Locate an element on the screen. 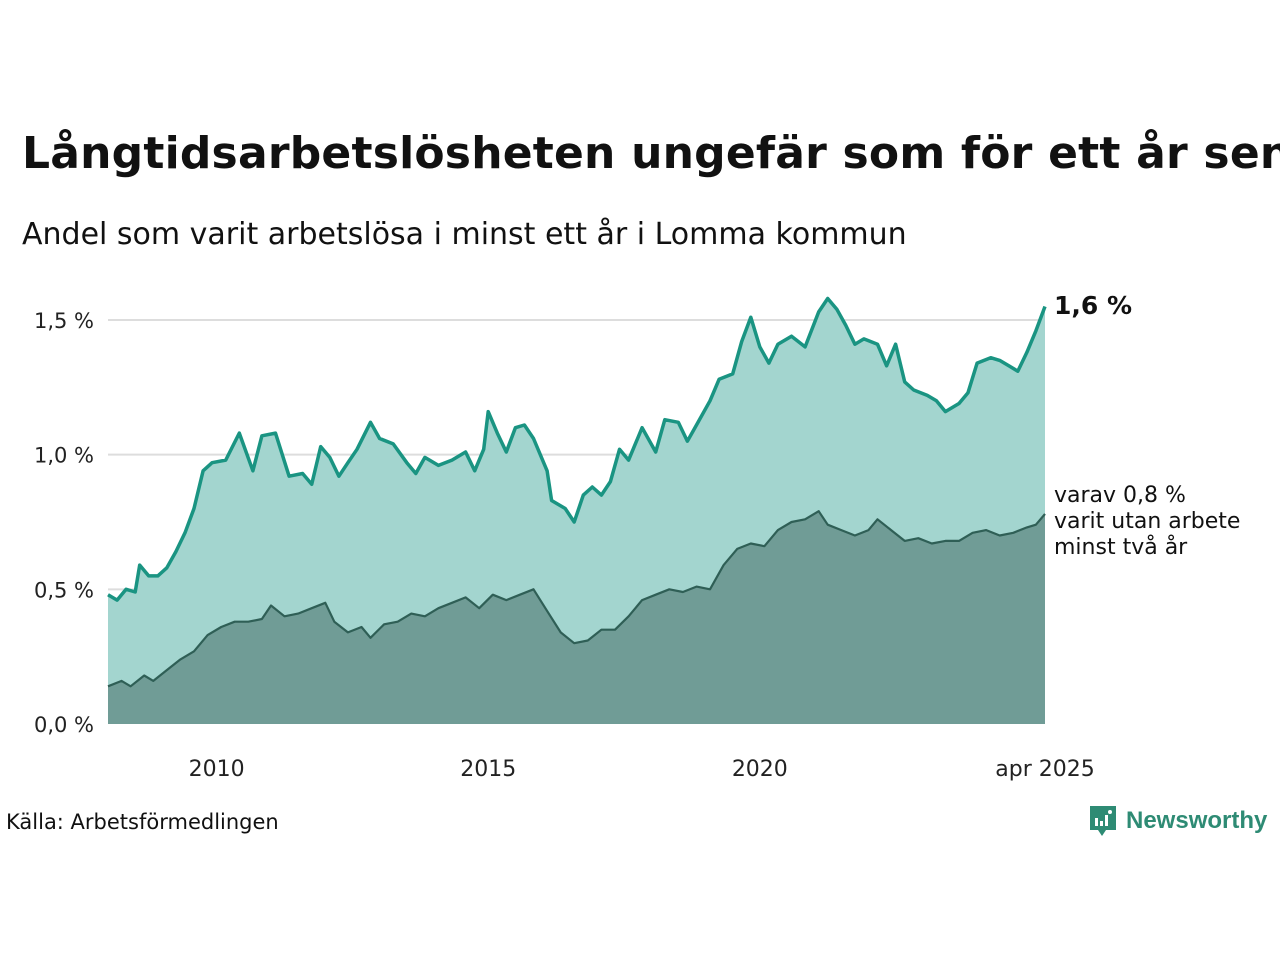  y-tick-label: 0,5 % is located at coordinates (64, 590).